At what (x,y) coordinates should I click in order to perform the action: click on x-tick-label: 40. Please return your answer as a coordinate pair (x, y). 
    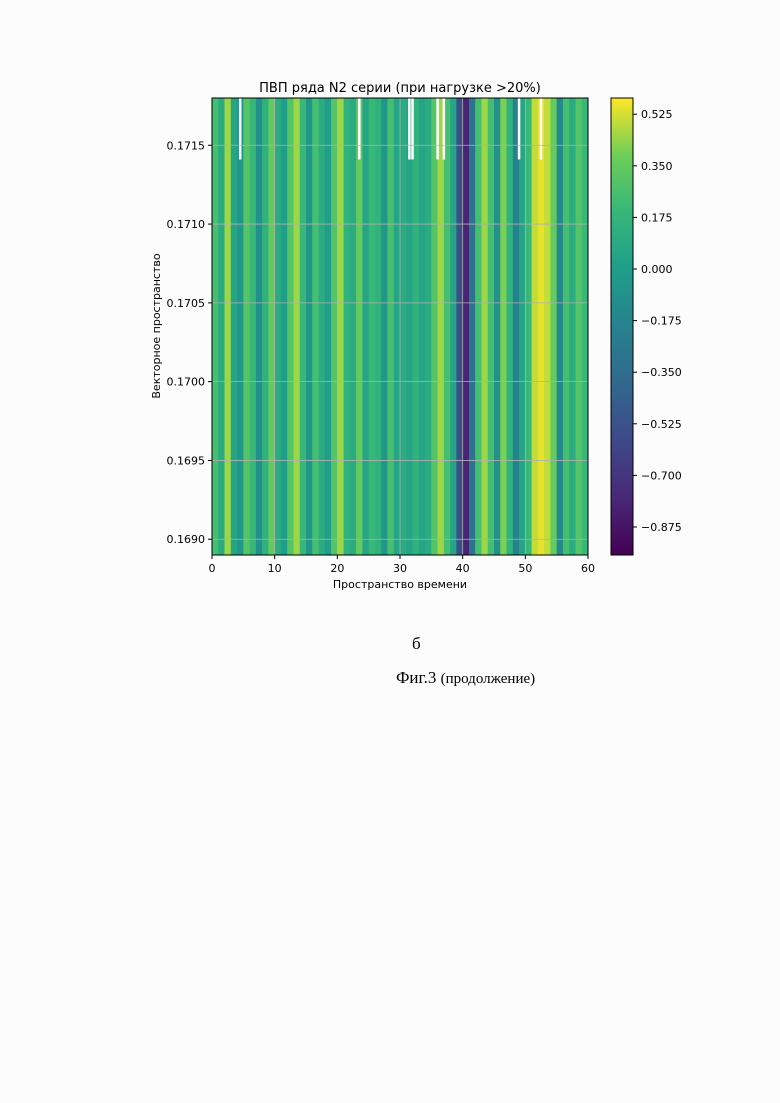
    Looking at the image, I should click on (463, 568).